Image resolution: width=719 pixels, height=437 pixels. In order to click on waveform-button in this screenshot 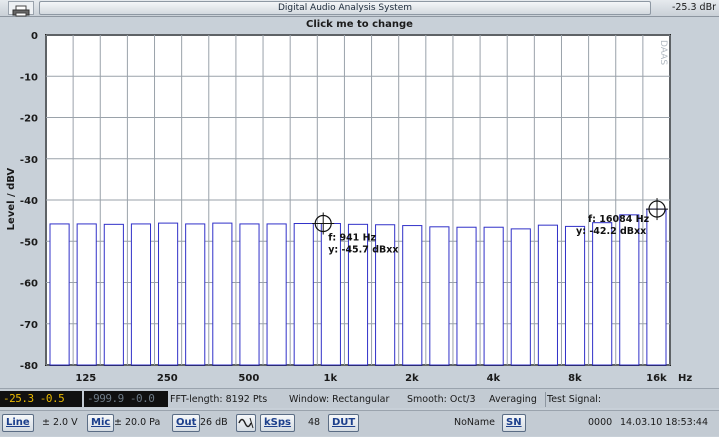, I will do `click(246, 423)`.